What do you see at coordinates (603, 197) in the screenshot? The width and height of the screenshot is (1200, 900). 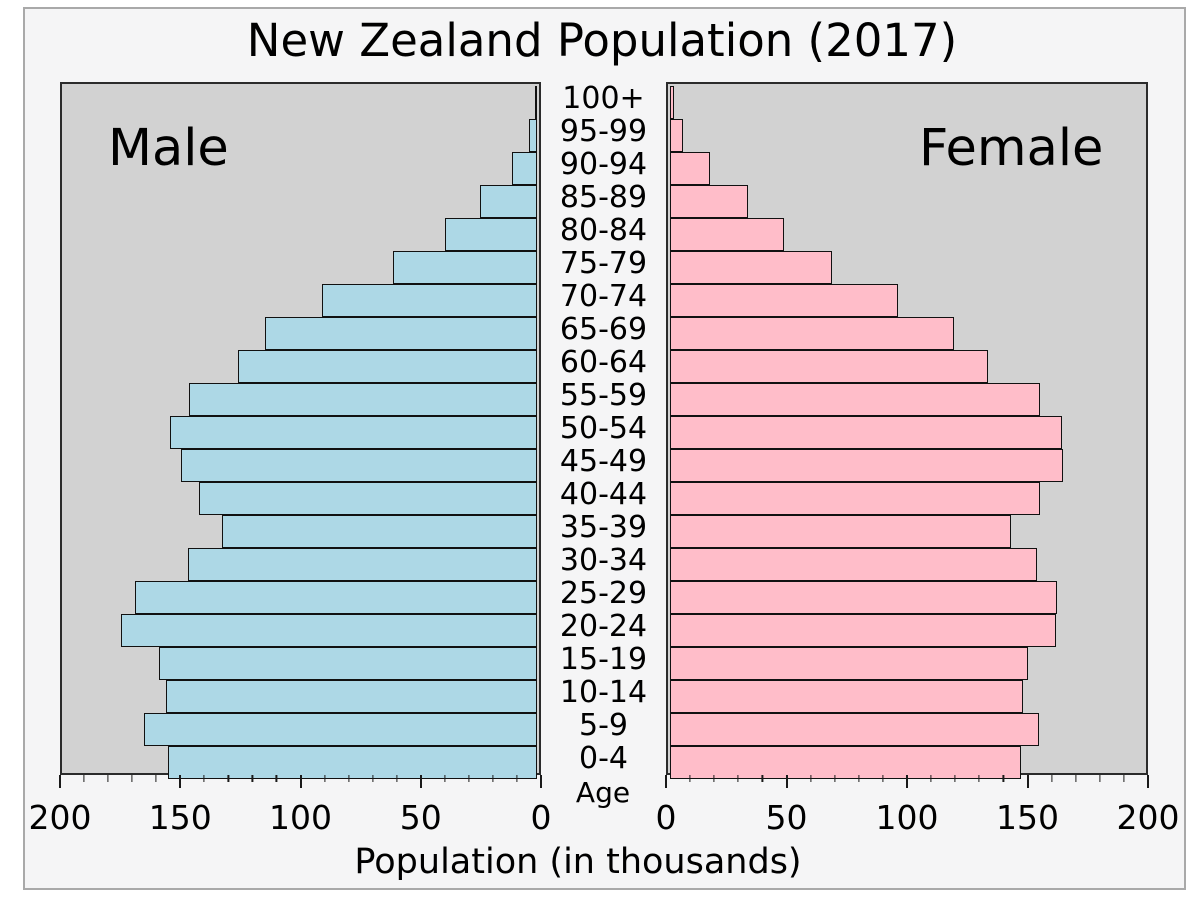 I see `age-label-85-89: 85-89` at bounding box center [603, 197].